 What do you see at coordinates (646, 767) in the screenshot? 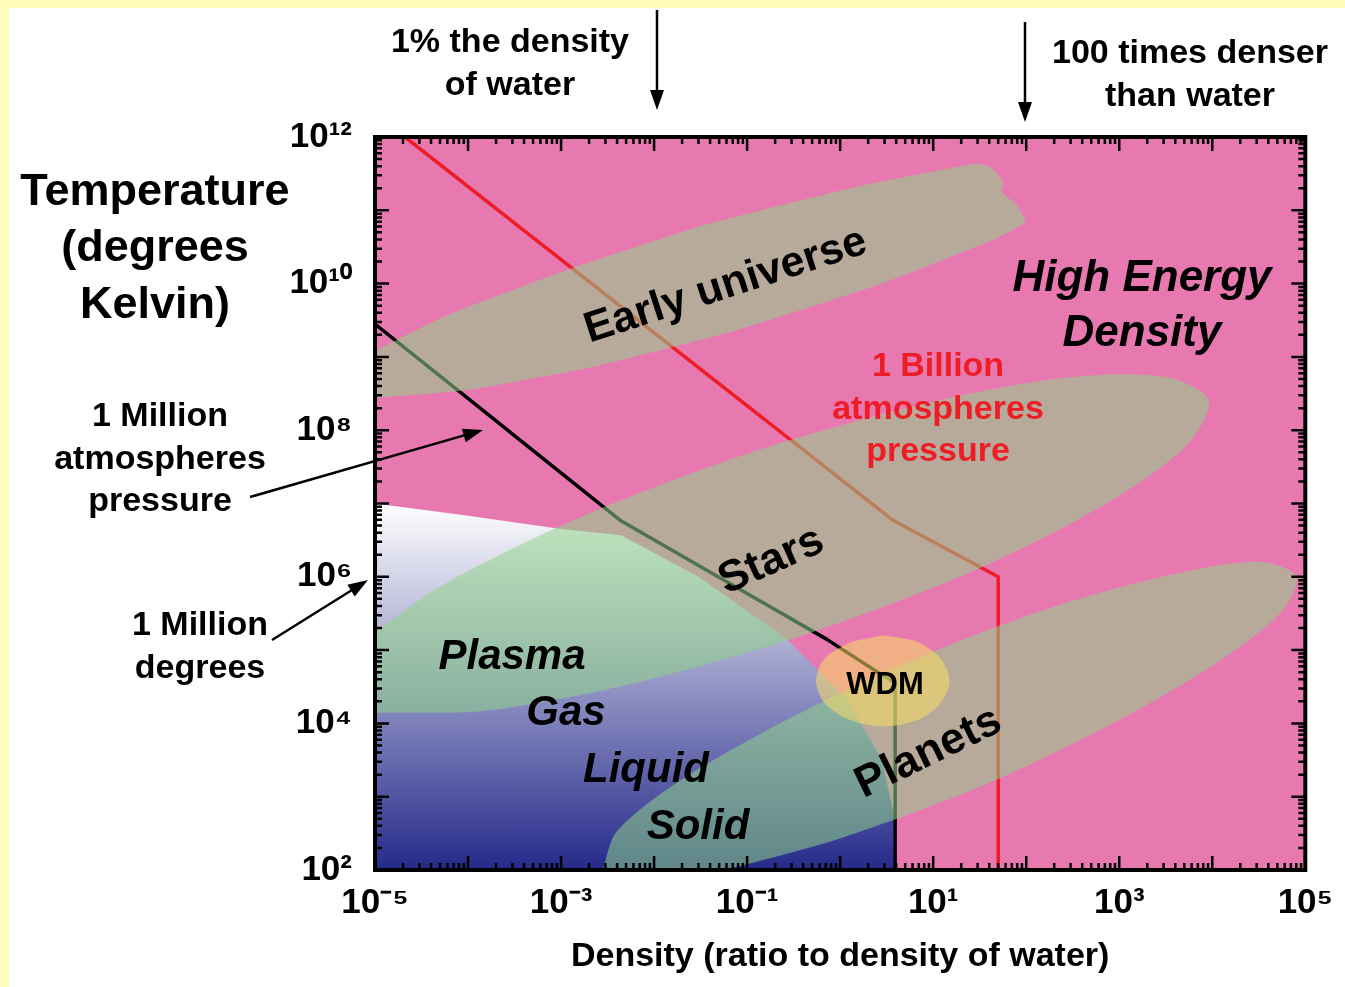
I see `annotation: Liquid` at bounding box center [646, 767].